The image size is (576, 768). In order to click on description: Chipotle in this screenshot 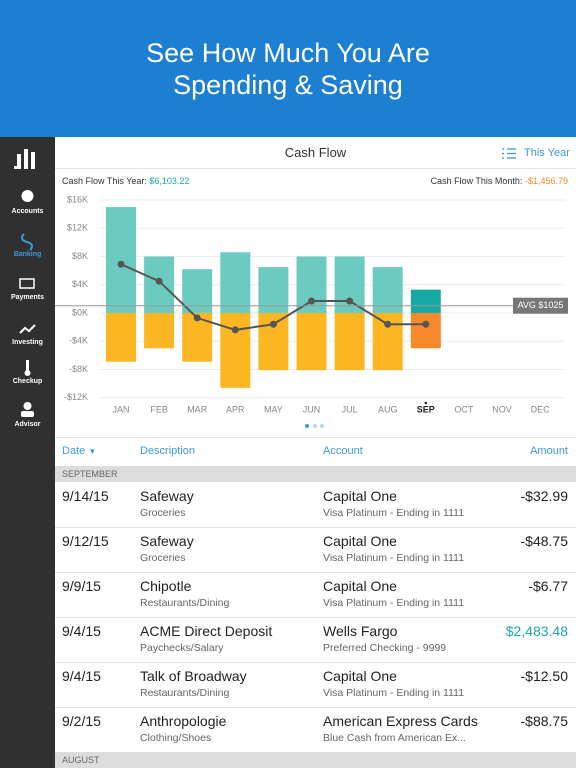, I will do `click(166, 586)`.